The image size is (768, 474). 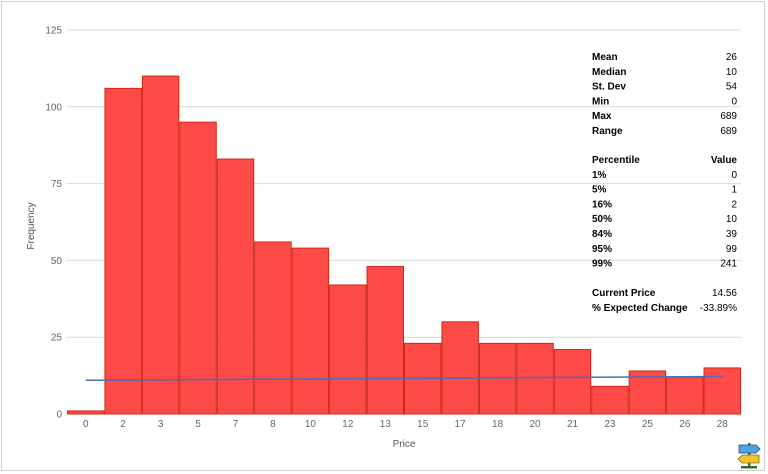 I want to click on stat-value: 1, so click(x=734, y=190).